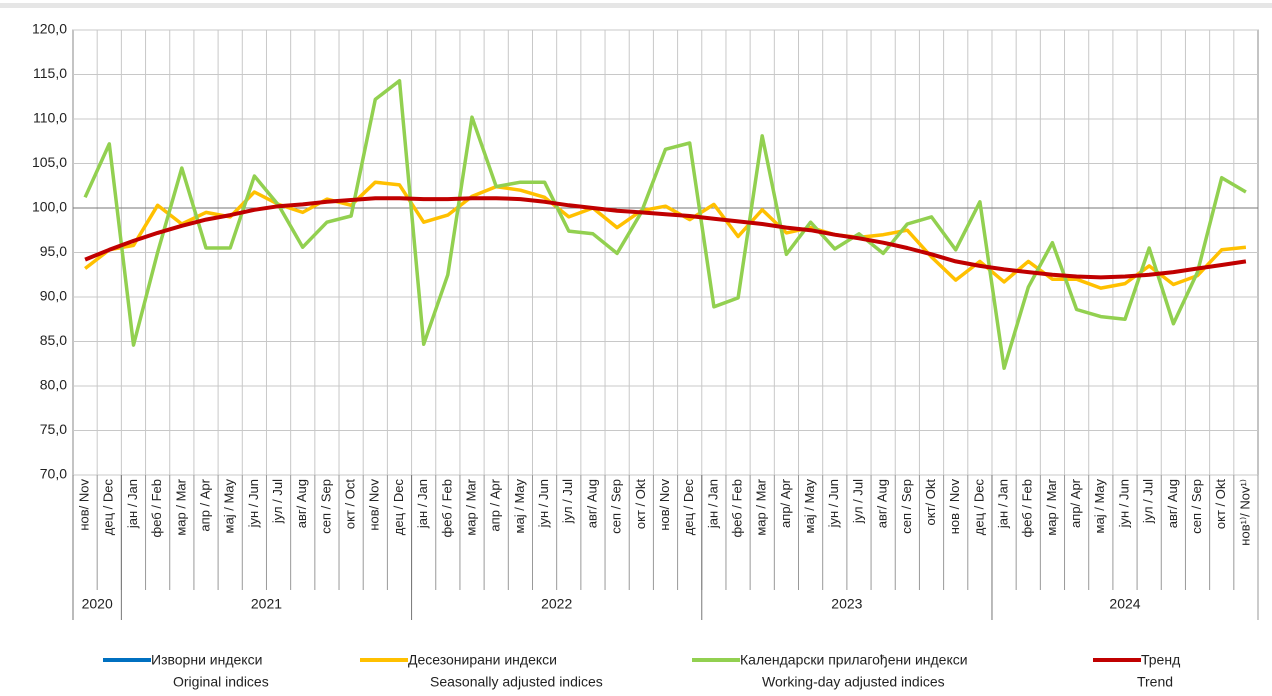  I want to click on legend-label-en: Trend, so click(1155, 682).